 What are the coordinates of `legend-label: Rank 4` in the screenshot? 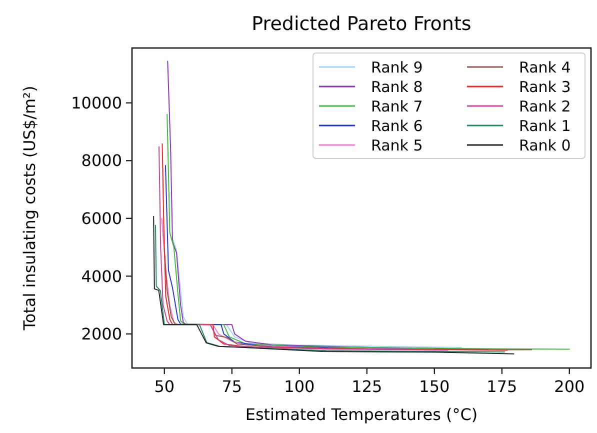 It's located at (545, 67).